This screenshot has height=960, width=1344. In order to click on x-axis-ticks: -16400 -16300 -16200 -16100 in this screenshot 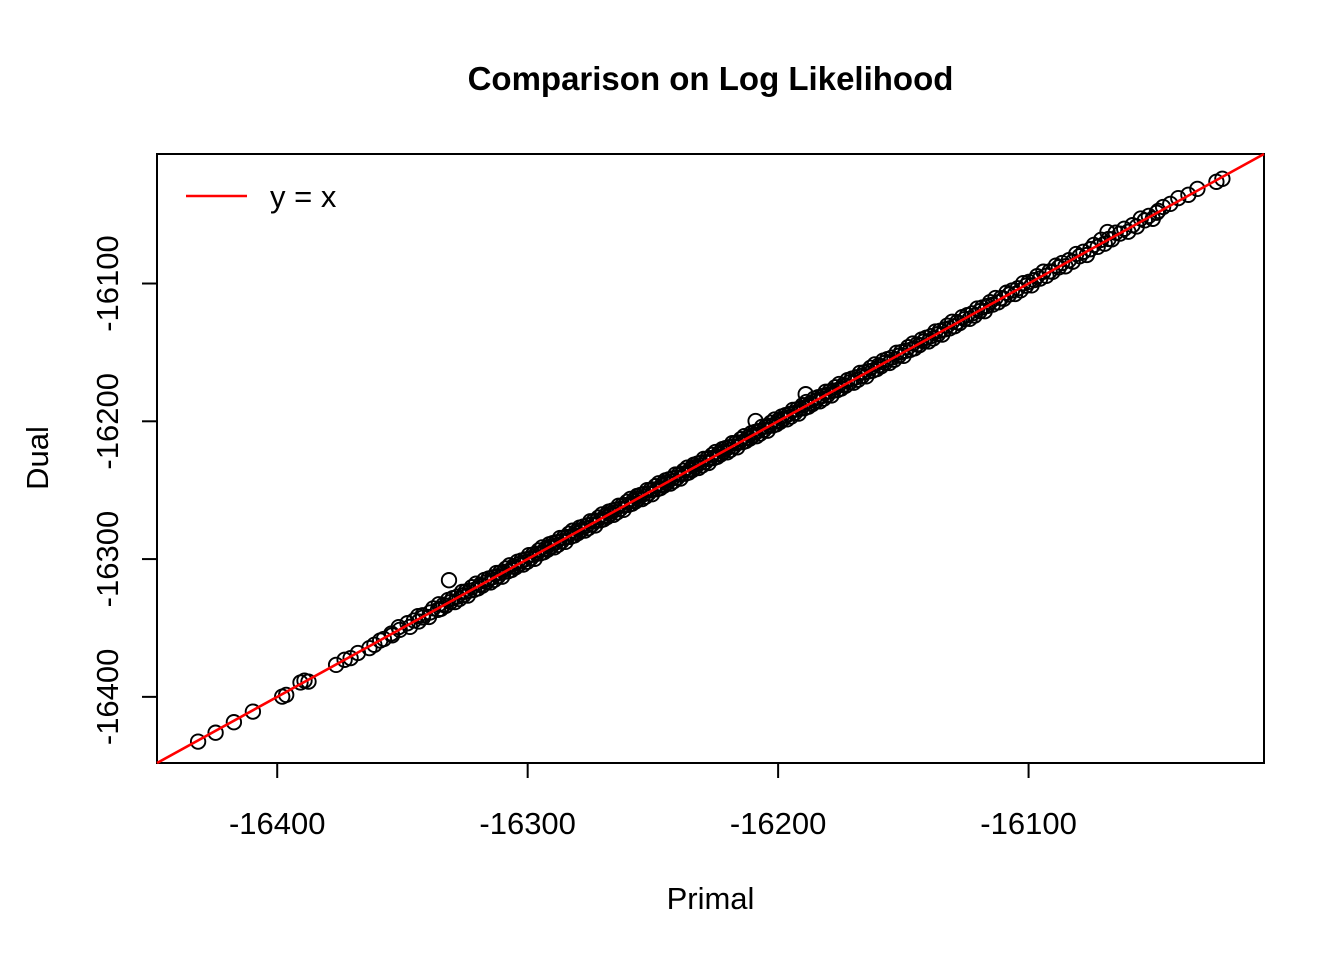, I will do `click(653, 802)`.